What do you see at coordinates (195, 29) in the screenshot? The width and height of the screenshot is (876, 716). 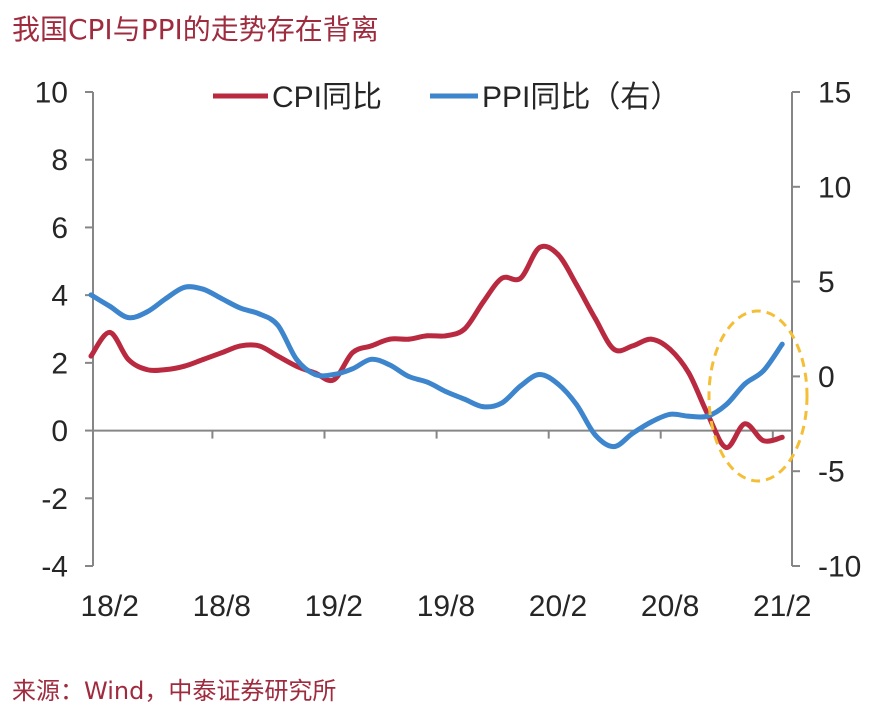 I see `chart-title: 我国CPI与PPI的走势存在背离` at bounding box center [195, 29].